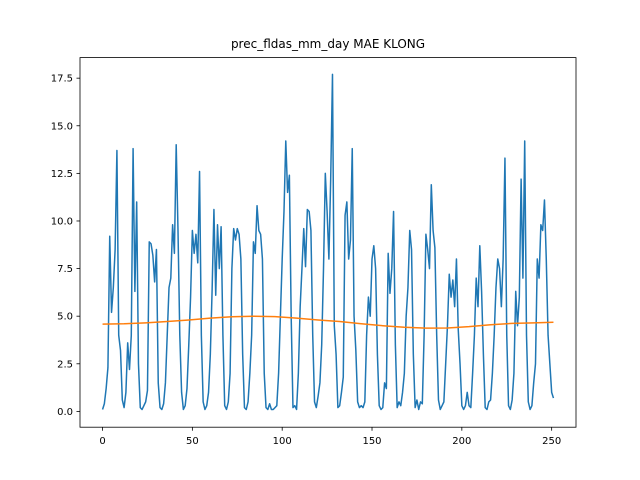  Describe the element at coordinates (461, 441) in the screenshot. I see `x-tick-label: 200` at that location.